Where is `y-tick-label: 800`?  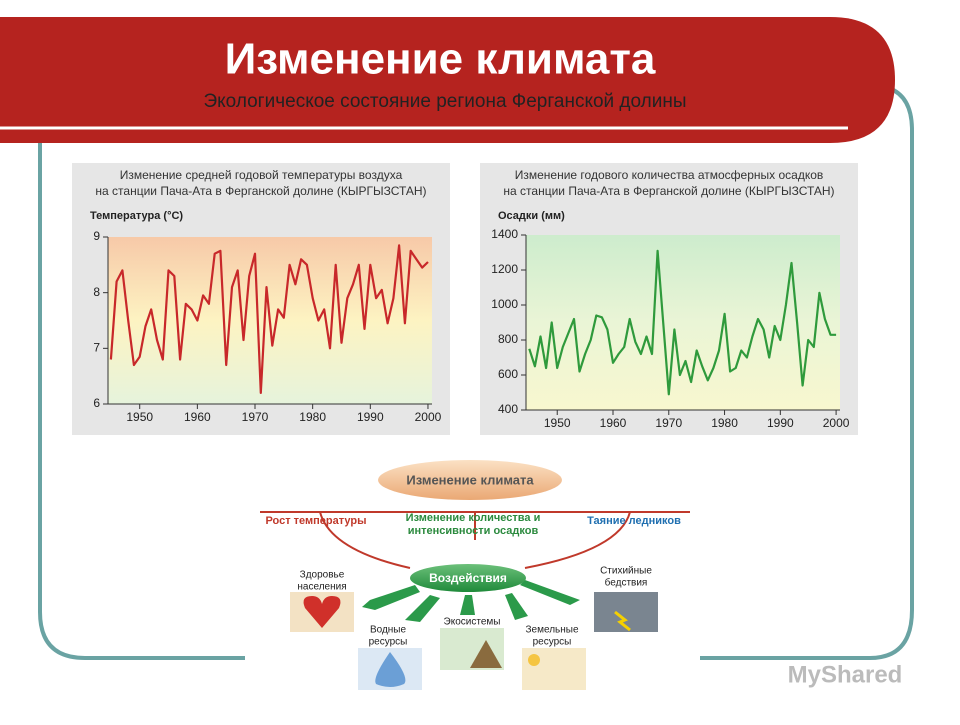
y-tick-label: 800 is located at coordinates (508, 339).